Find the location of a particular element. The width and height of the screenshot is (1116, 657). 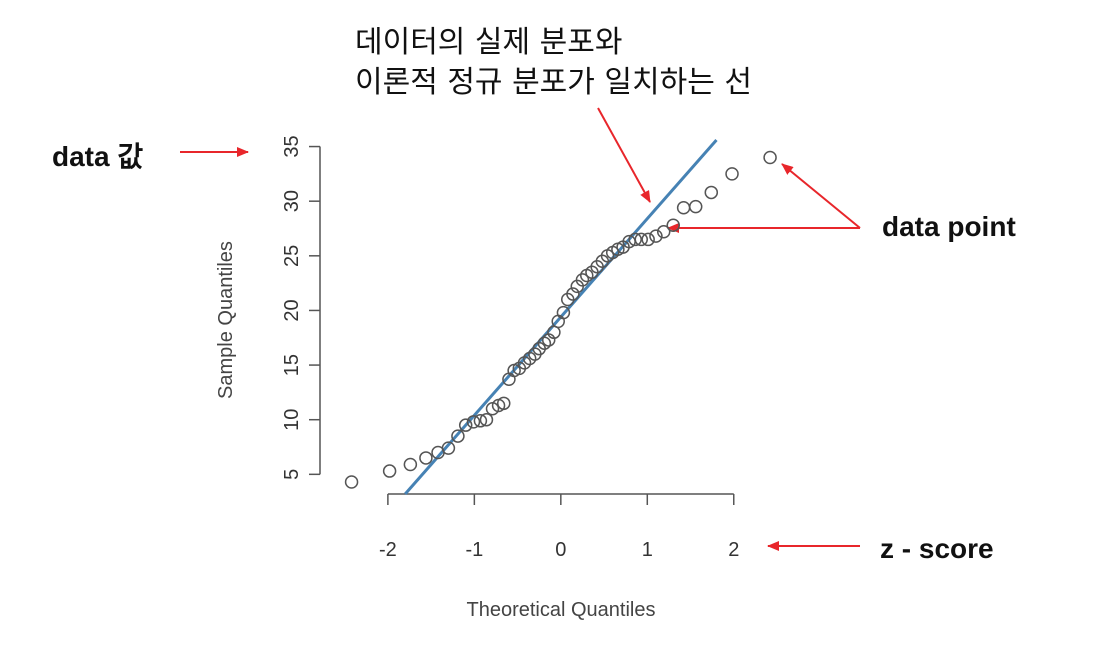

y-tick-label: 5 is located at coordinates (292, 474).